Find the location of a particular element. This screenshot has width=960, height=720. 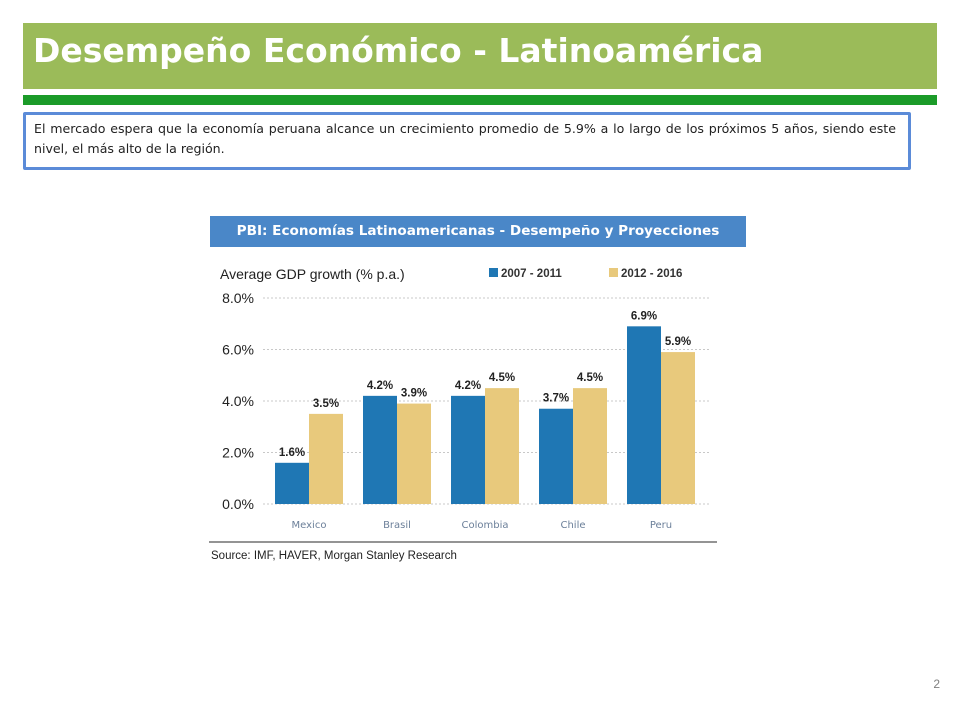

legend-label-series-2: 2012 - 2016 is located at coordinates (651, 274).